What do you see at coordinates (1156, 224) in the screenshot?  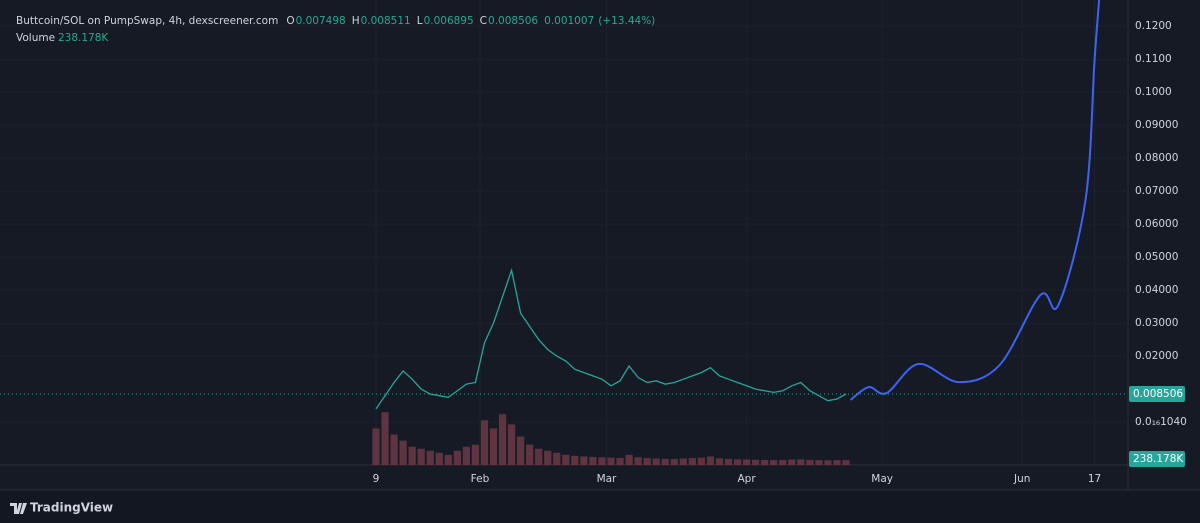 I see `y-tick-label: 0.06000` at bounding box center [1156, 224].